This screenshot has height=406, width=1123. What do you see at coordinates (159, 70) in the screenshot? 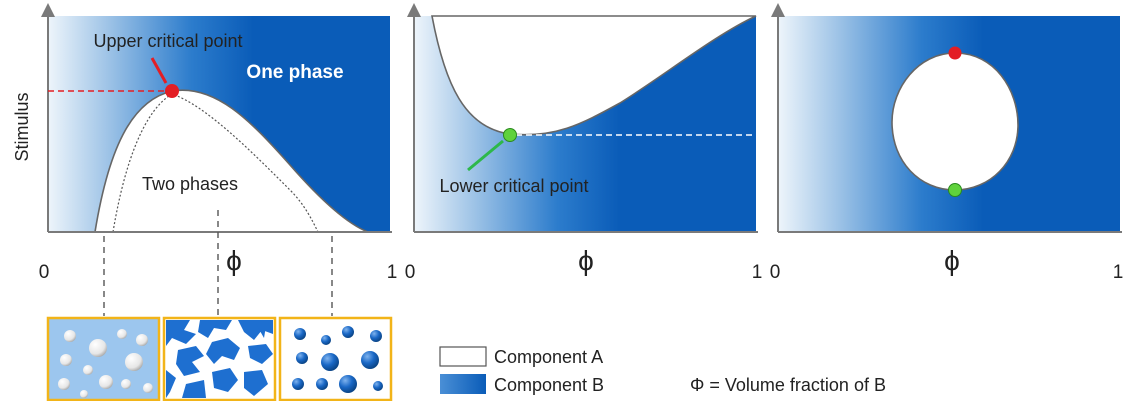
I see `critical-pointer` at bounding box center [159, 70].